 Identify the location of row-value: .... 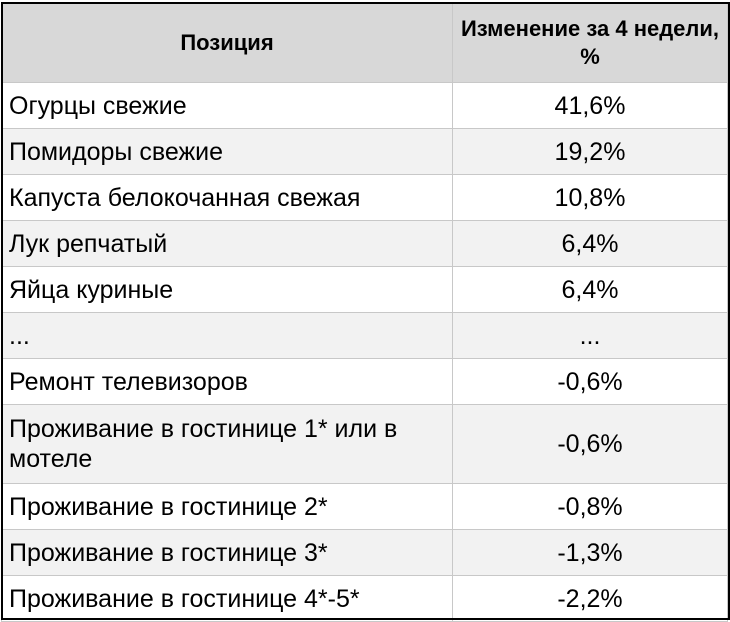
(590, 335).